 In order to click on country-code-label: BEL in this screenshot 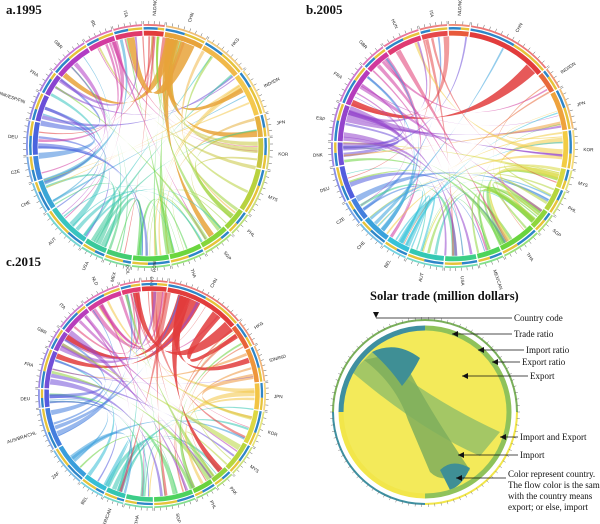, I will do `click(84, 500)`.